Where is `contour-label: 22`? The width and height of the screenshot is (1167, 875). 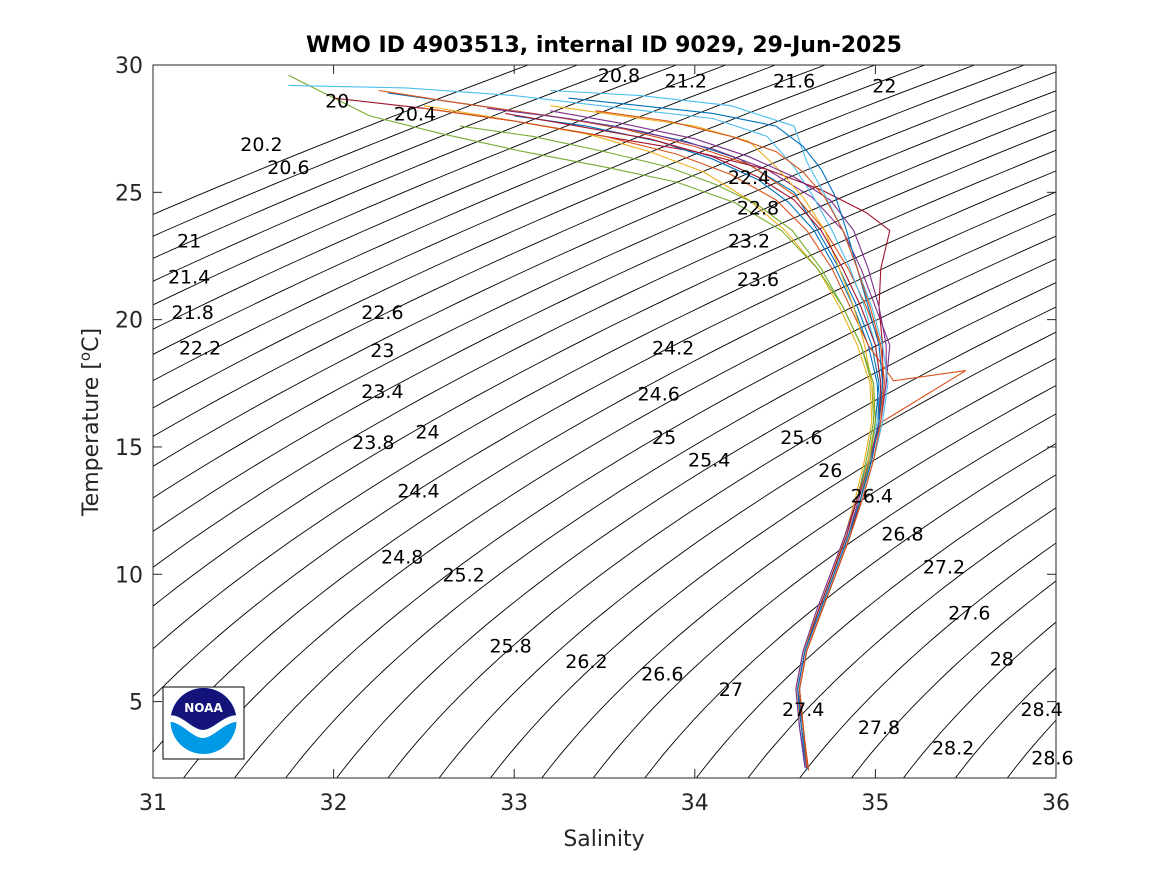
contour-label: 22 is located at coordinates (884, 86).